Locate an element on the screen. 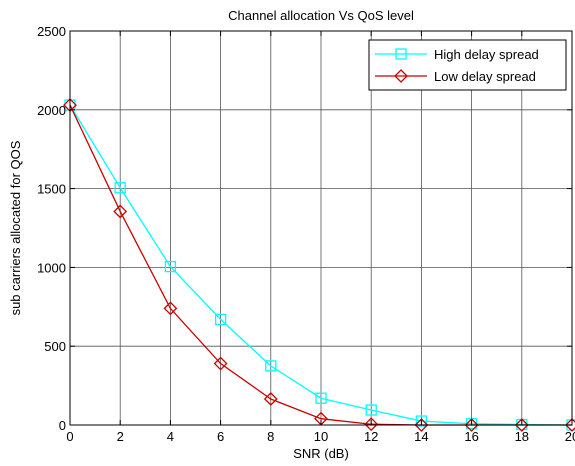 The height and width of the screenshot is (466, 575). legend-marker-diamond is located at coordinates (401, 76).